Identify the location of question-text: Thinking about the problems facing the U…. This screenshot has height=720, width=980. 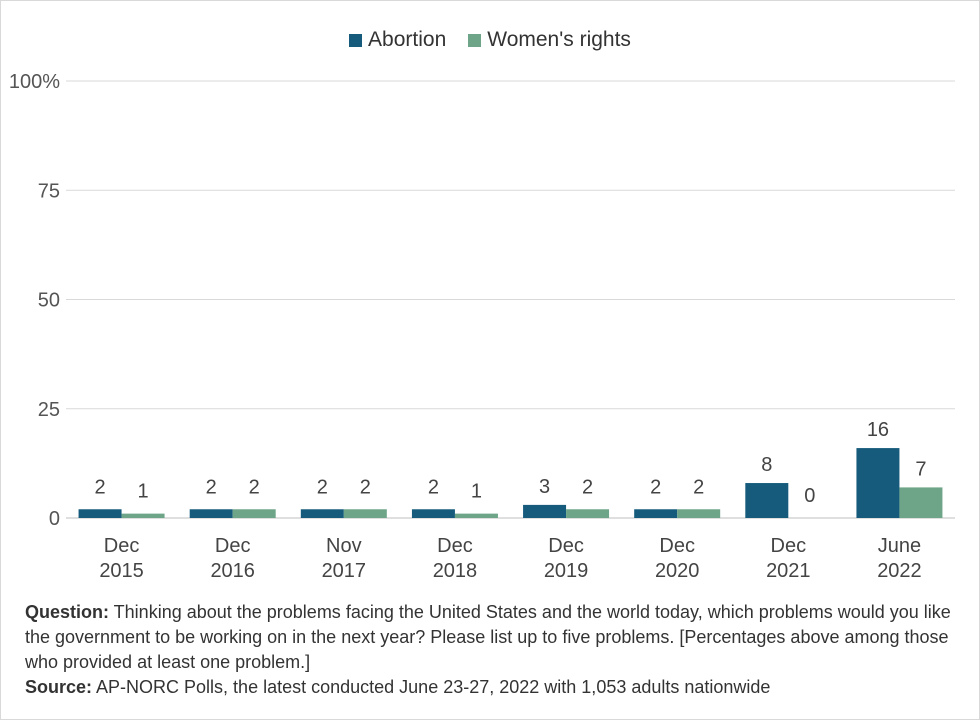
(488, 637).